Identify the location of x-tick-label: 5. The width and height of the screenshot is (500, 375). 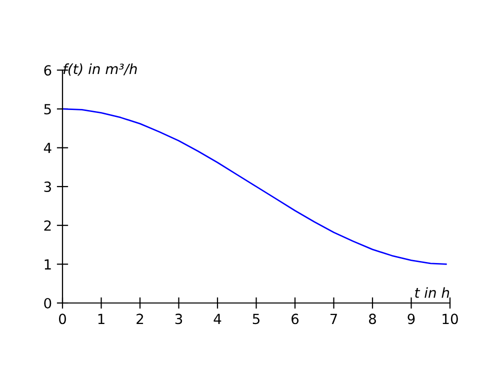
(256, 319).